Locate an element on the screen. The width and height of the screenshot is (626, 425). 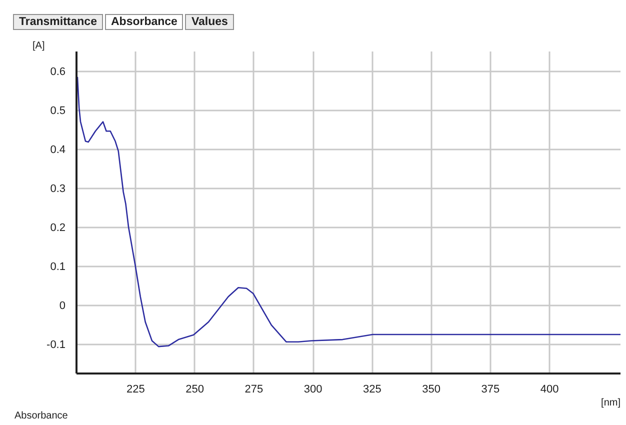
x-tick-label: 350 is located at coordinates (431, 390).